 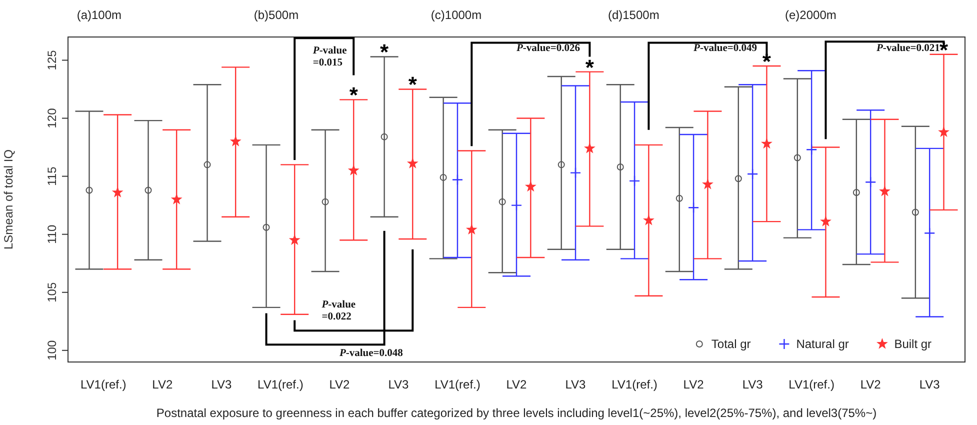 I want to click on text: (d)1500m, so click(x=634, y=15).